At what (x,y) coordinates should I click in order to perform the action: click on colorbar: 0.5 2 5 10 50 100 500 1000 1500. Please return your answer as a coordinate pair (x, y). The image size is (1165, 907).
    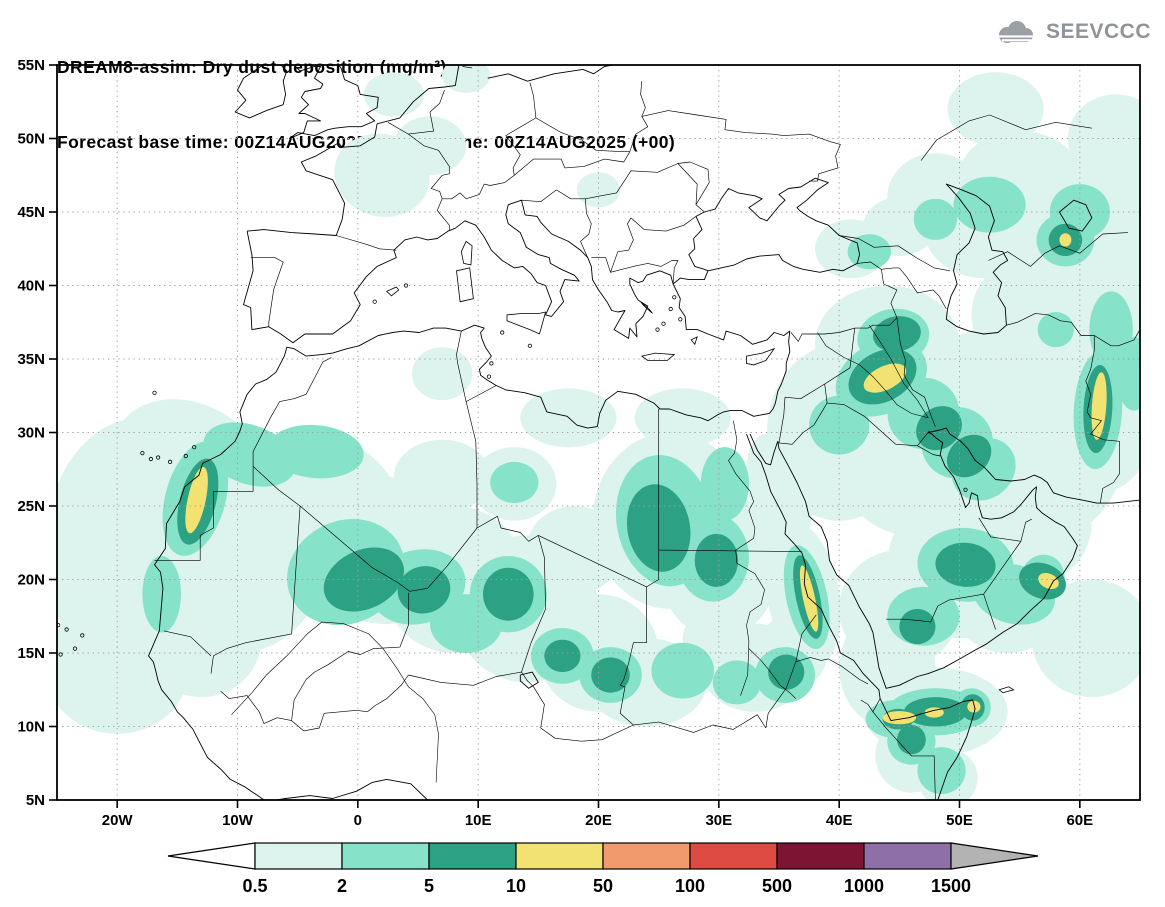
    Looking at the image, I should click on (603, 869).